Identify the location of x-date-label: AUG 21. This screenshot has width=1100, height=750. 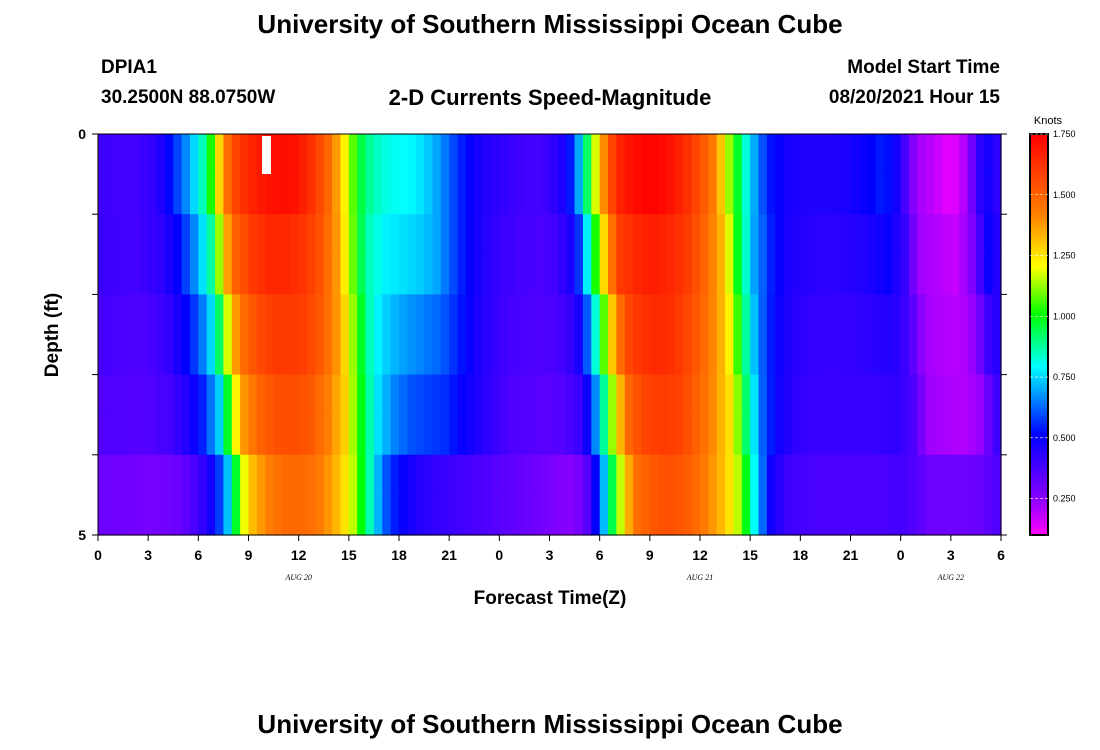
(699, 577).